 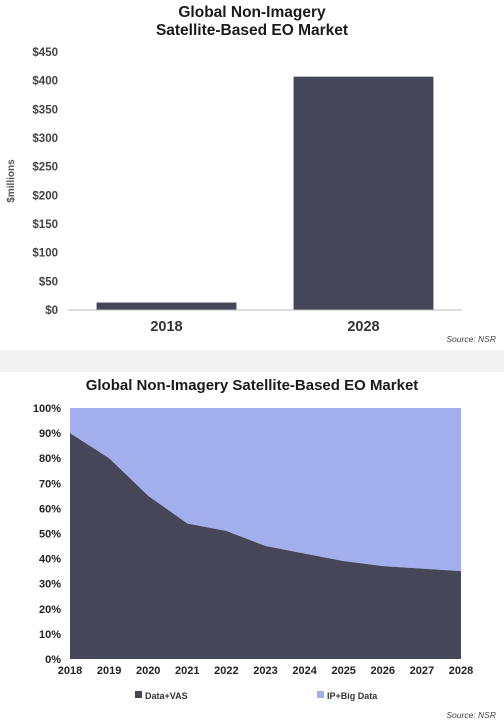 I want to click on y-tick-label: $350, so click(x=45, y=110).